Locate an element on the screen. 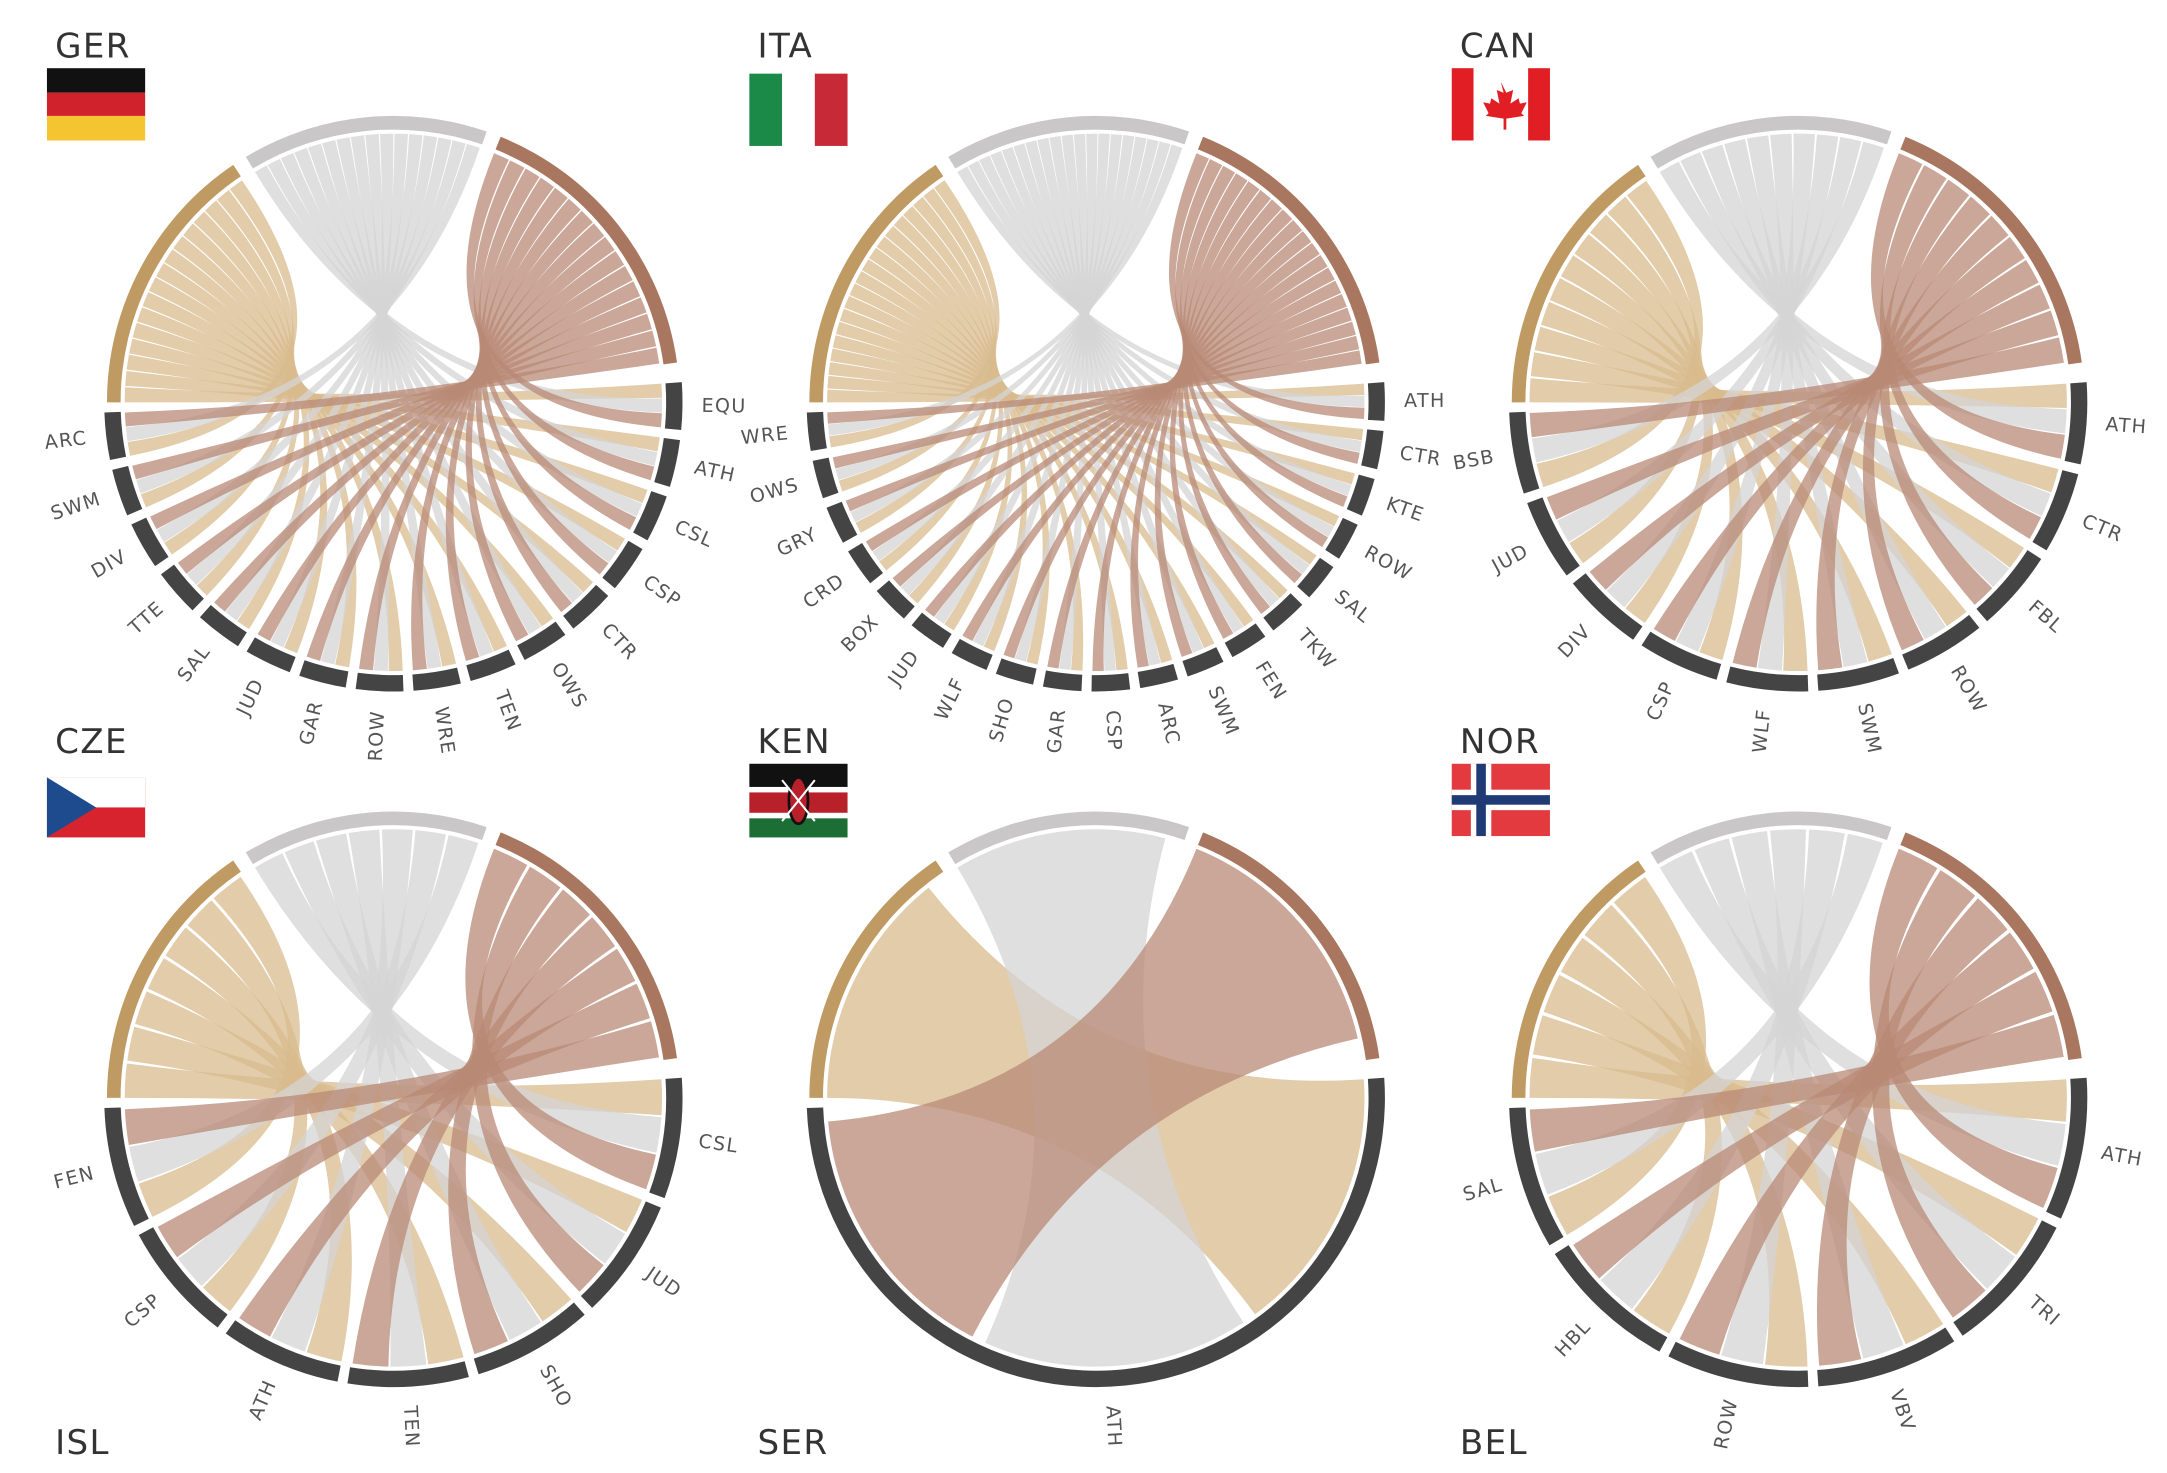 This screenshot has height=1473, width=2167. sport-label: ARC is located at coordinates (65, 440).